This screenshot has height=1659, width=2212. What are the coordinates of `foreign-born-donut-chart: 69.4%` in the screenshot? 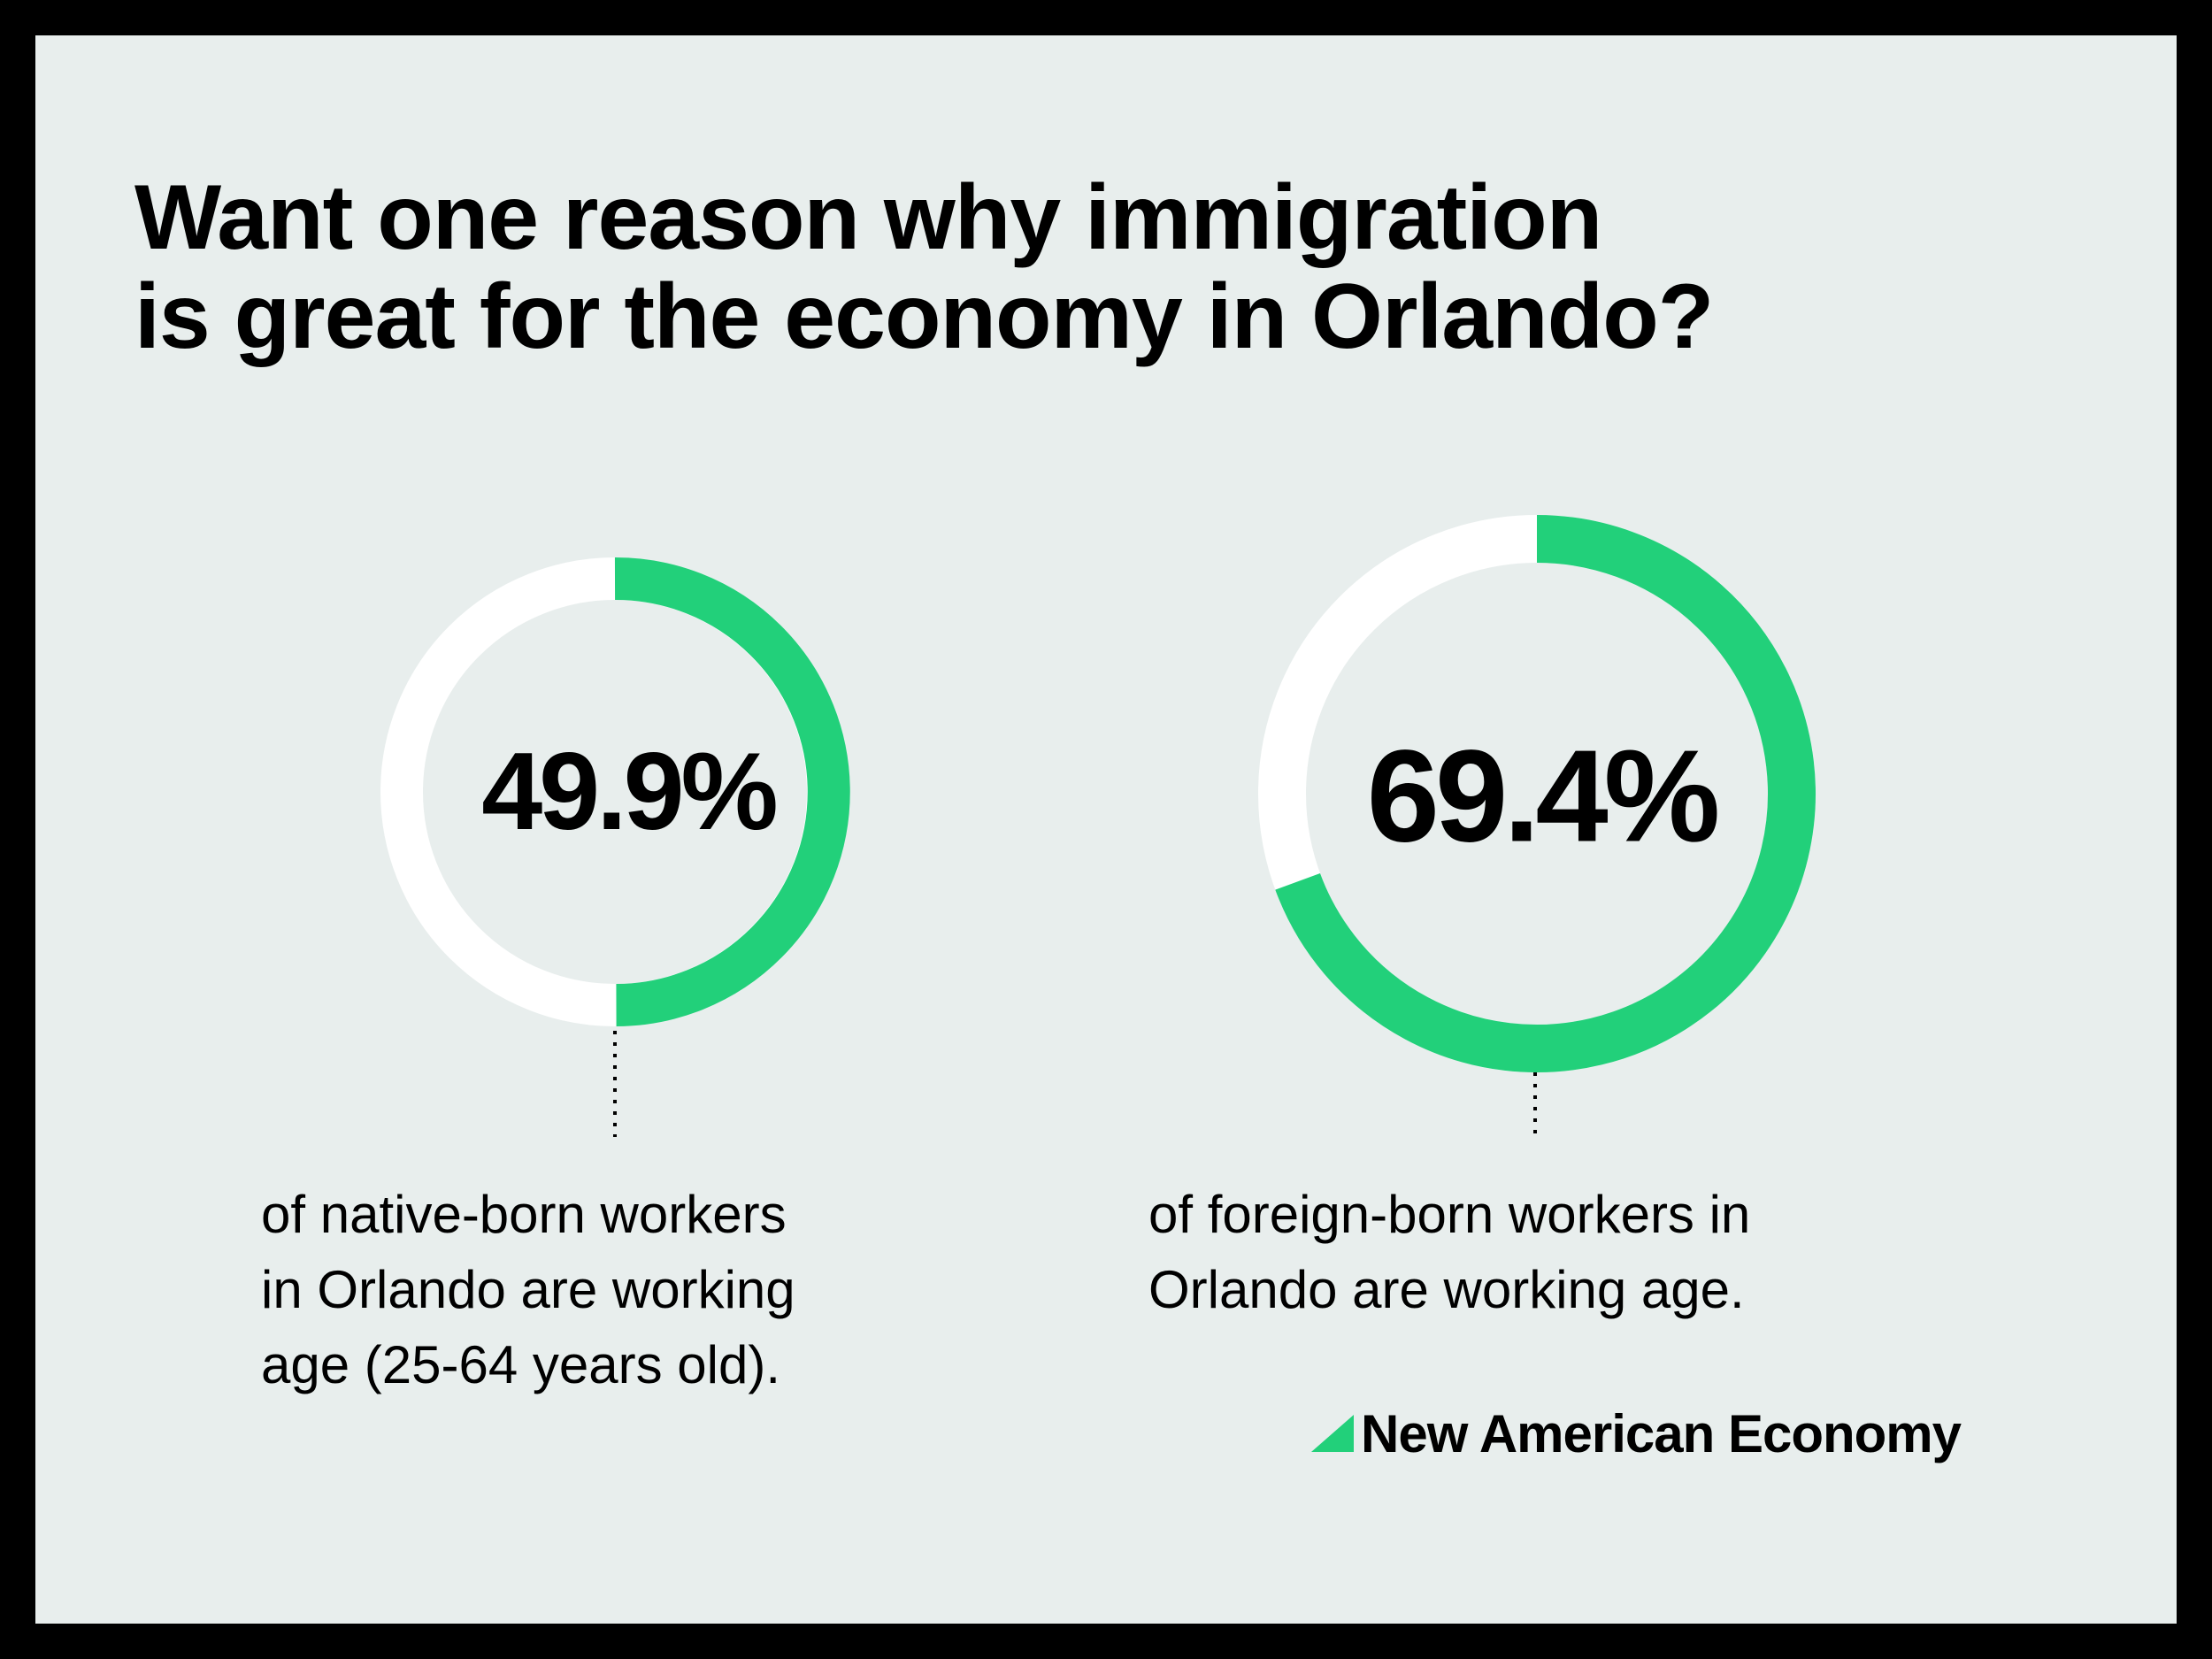 It's located at (1537, 827).